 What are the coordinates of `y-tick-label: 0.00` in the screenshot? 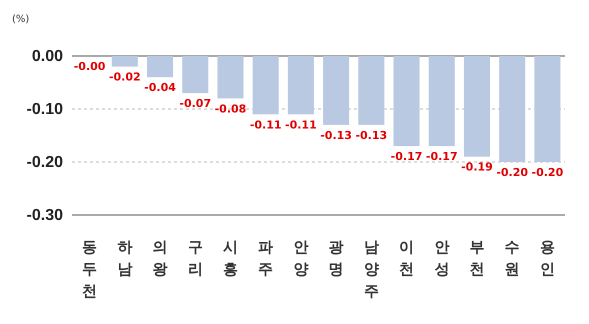 It's located at (48, 57).